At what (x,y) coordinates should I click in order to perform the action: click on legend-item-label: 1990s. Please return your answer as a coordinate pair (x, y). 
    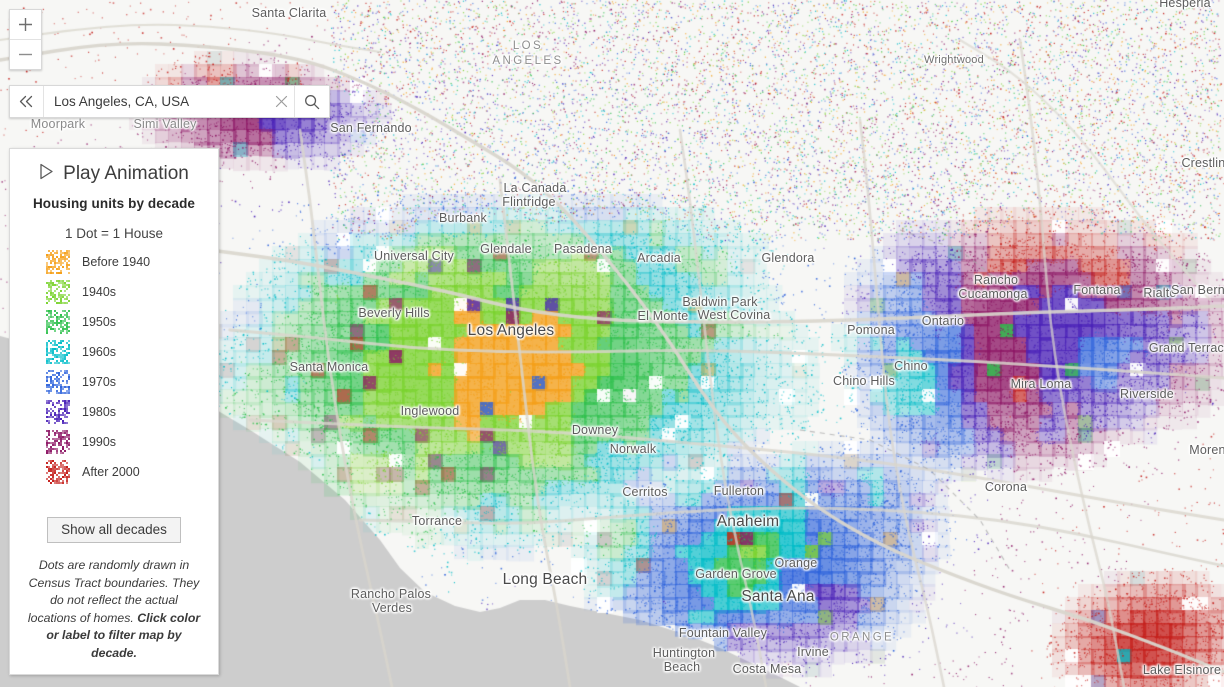
    Looking at the image, I should click on (99, 442).